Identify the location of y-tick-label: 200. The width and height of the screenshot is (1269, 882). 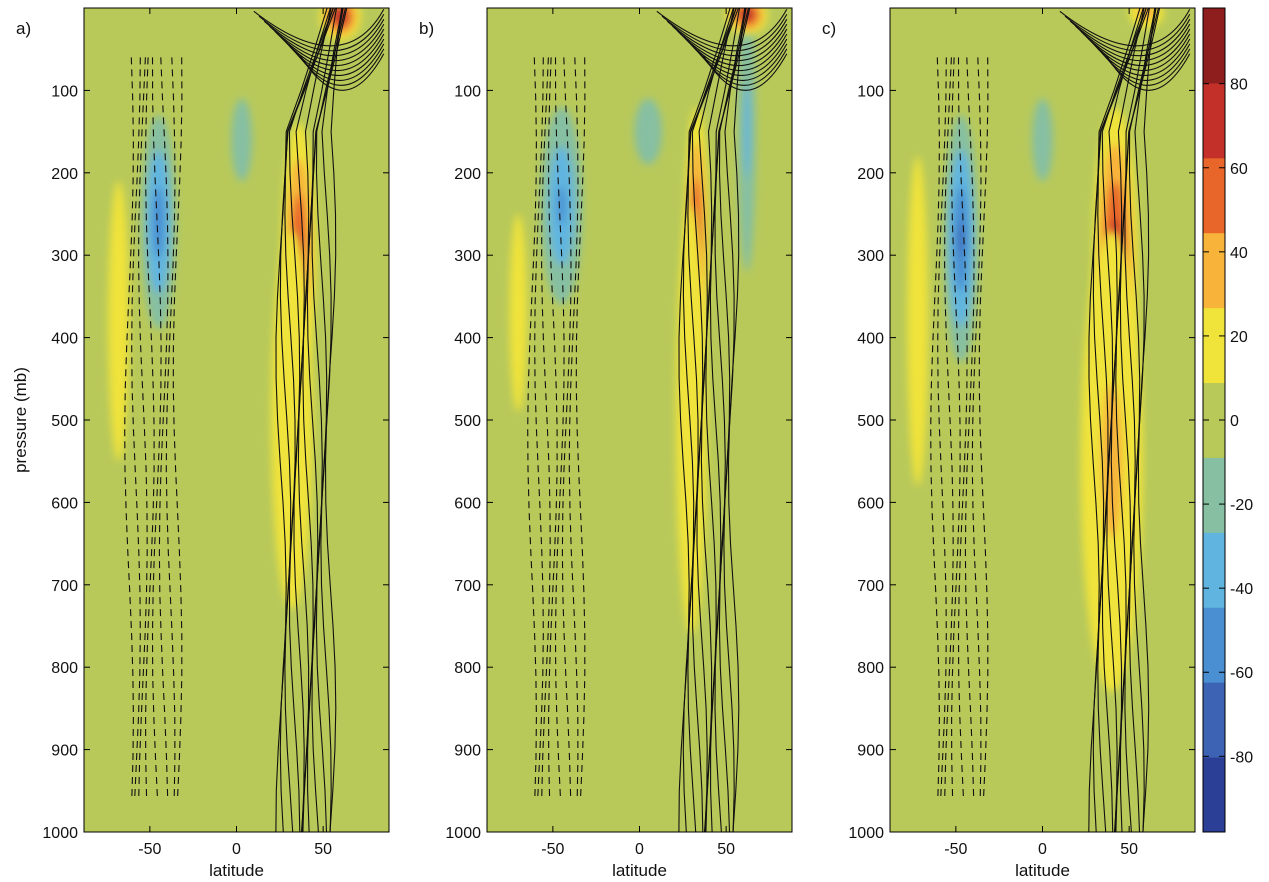
(870, 174).